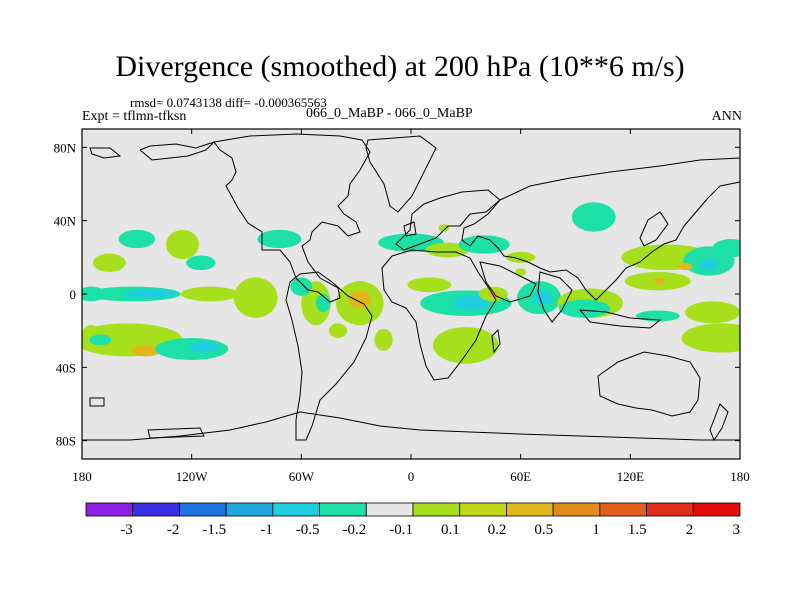 The height and width of the screenshot is (600, 800). I want to click on x-tick-label-3: 0, so click(411, 476).